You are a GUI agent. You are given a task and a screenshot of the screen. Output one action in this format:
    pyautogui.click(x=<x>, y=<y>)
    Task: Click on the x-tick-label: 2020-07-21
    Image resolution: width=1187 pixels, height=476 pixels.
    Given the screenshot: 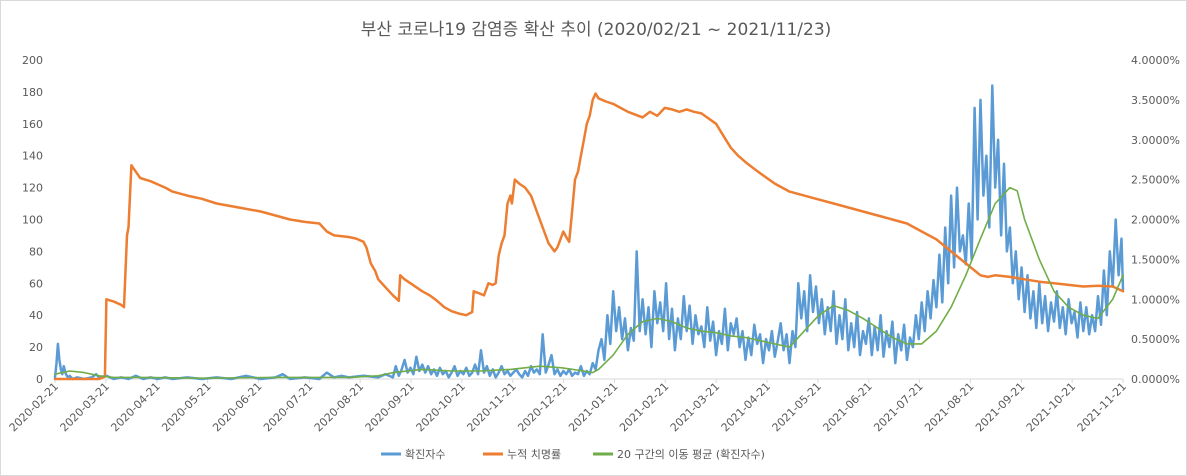 What is the action you would take?
    pyautogui.click(x=288, y=407)
    